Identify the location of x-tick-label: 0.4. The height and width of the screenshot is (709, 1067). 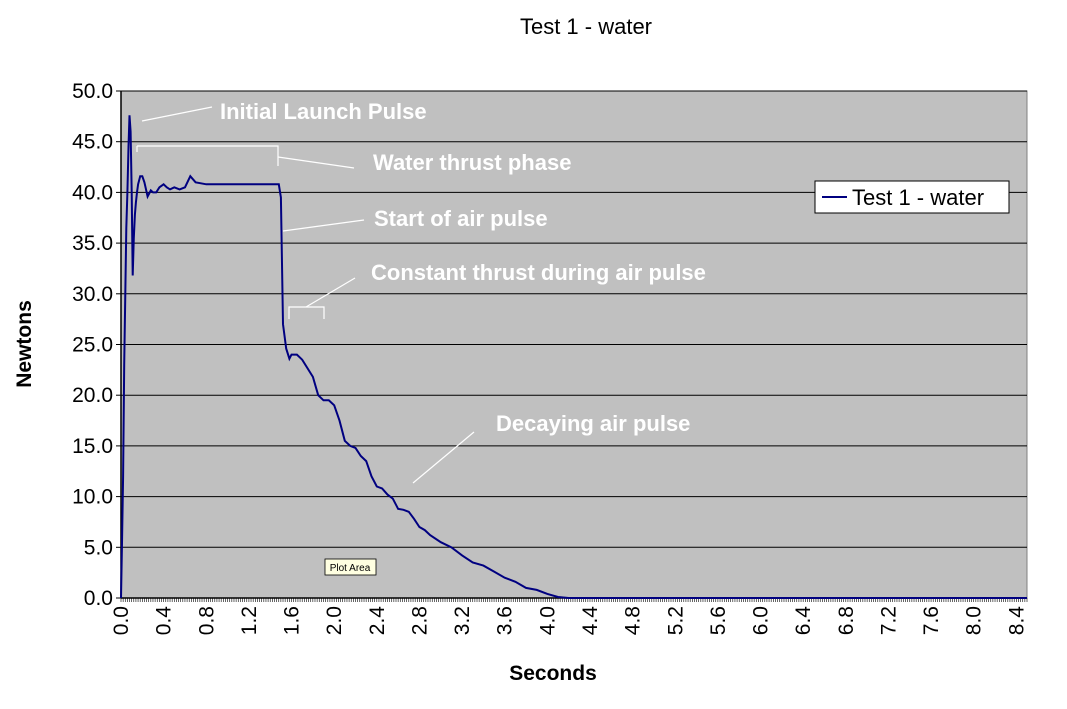
(164, 621).